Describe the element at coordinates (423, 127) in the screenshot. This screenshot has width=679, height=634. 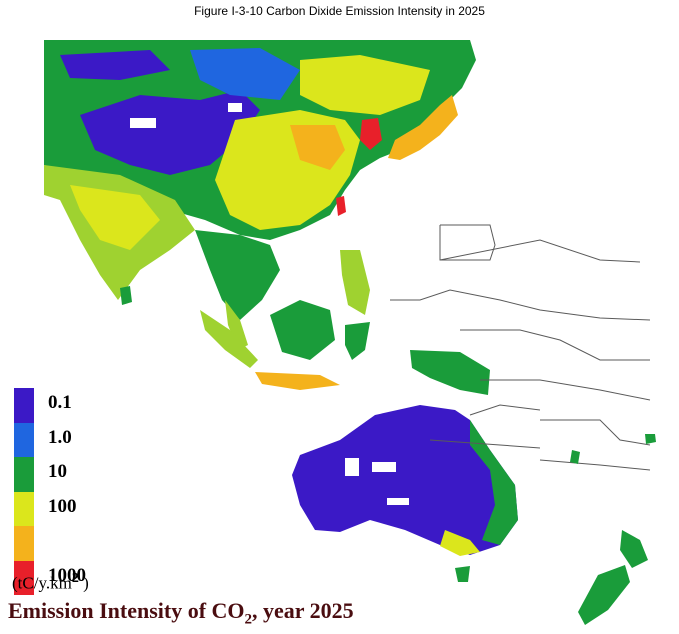
I see `japan` at that location.